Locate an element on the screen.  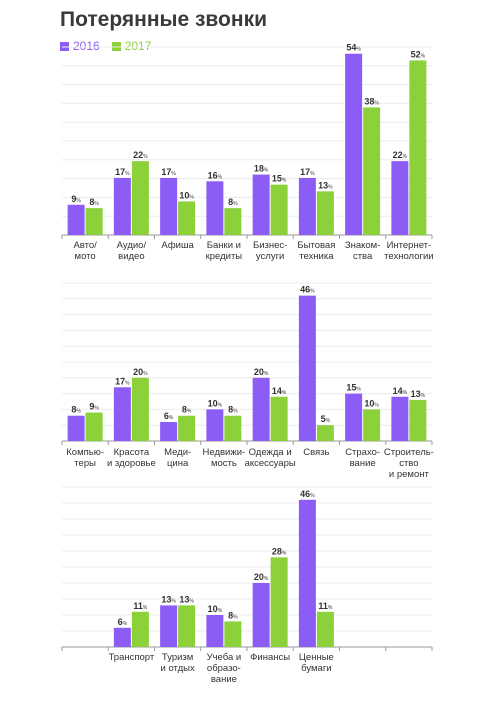
data-label-2017: 14% is located at coordinates (279, 391).